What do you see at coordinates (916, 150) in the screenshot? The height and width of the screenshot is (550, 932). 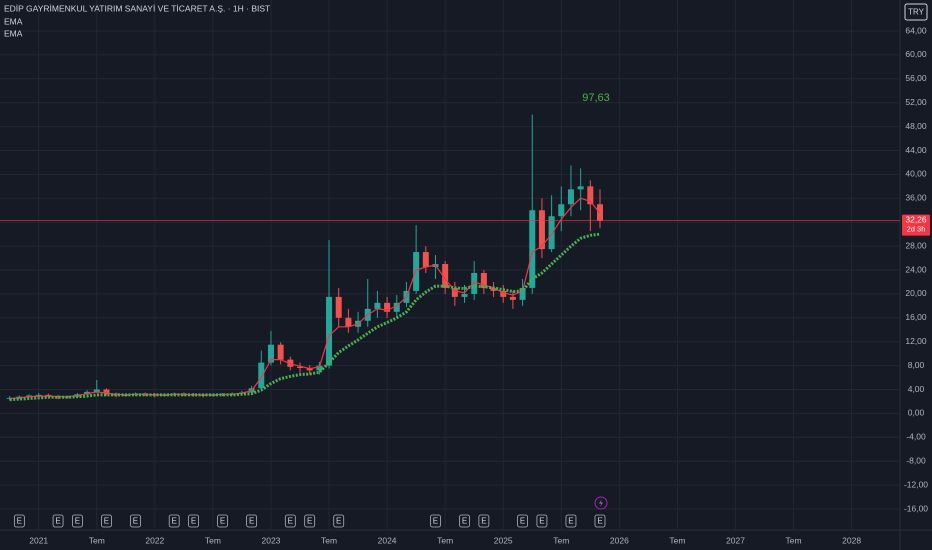 I see `y-tick-label: 44,00` at bounding box center [916, 150].